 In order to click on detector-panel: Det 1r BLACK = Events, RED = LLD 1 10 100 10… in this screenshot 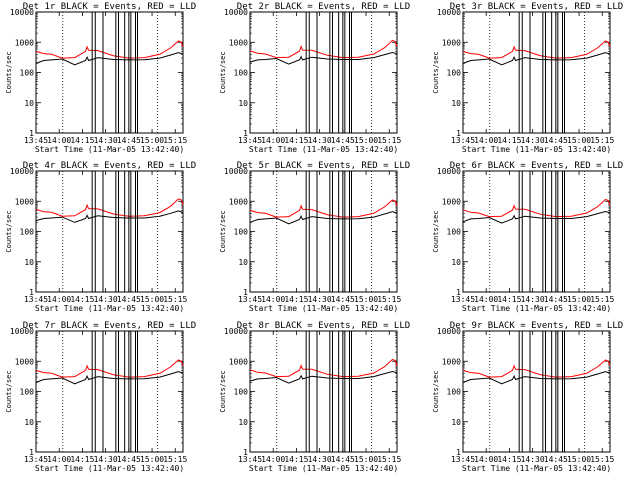, I will do `click(100, 78)`.